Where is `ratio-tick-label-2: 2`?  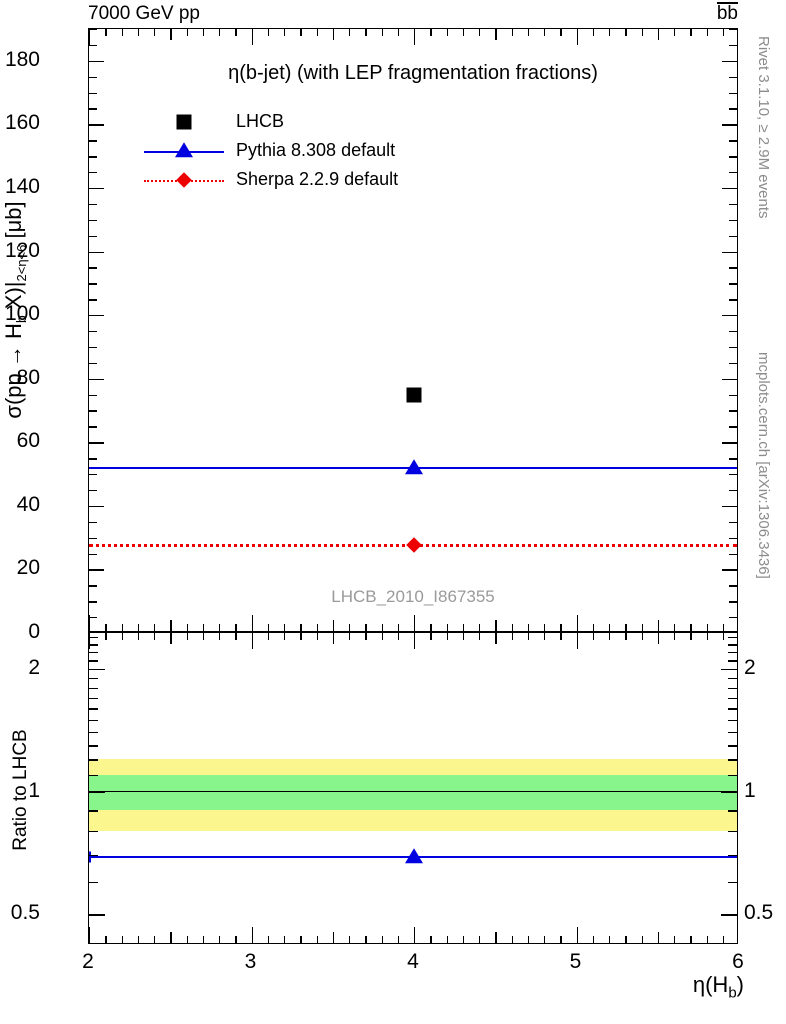 ratio-tick-label-2: 2 is located at coordinates (34, 667).